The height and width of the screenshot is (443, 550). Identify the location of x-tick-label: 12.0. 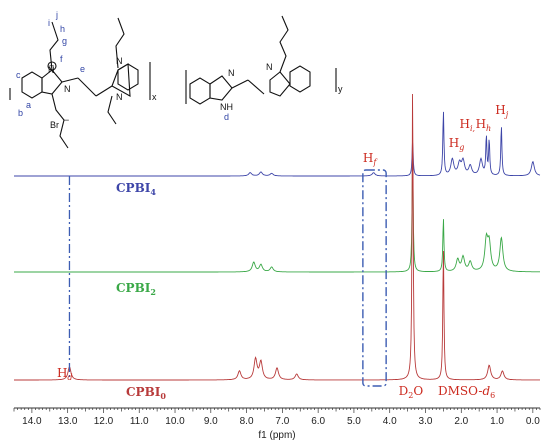
(104, 421).